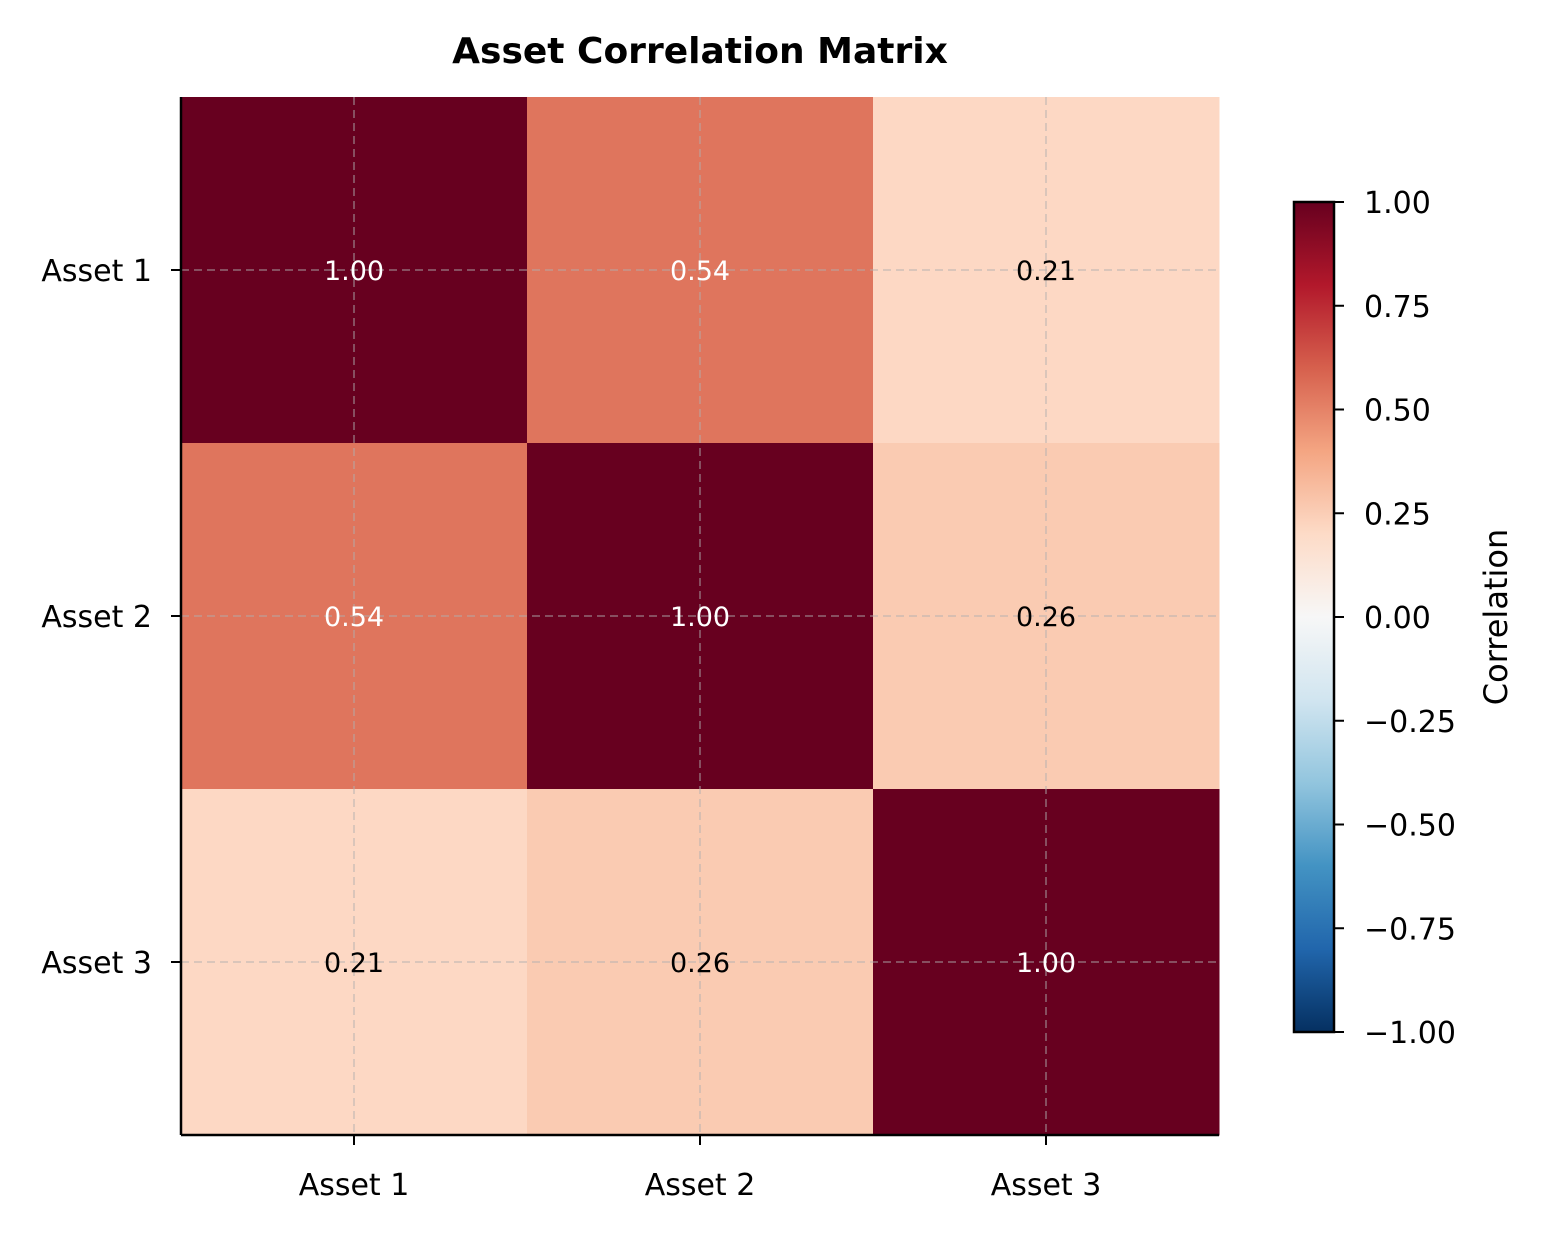  What do you see at coordinates (96, 963) in the screenshot?
I see `y-tick-label: Asset 3` at bounding box center [96, 963].